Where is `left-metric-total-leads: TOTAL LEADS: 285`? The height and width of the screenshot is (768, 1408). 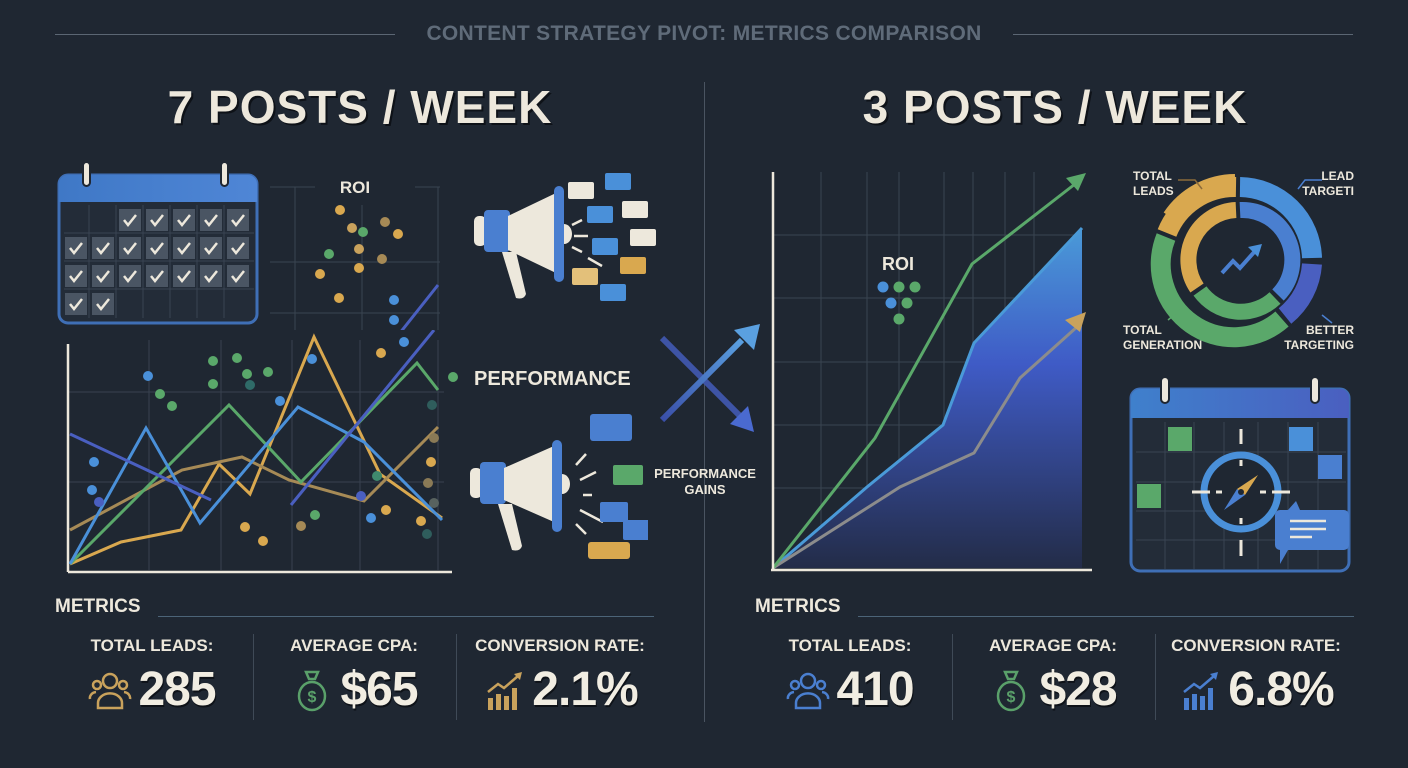
left-metric-total-leads: TOTAL LEADS: 285 is located at coordinates (152, 676).